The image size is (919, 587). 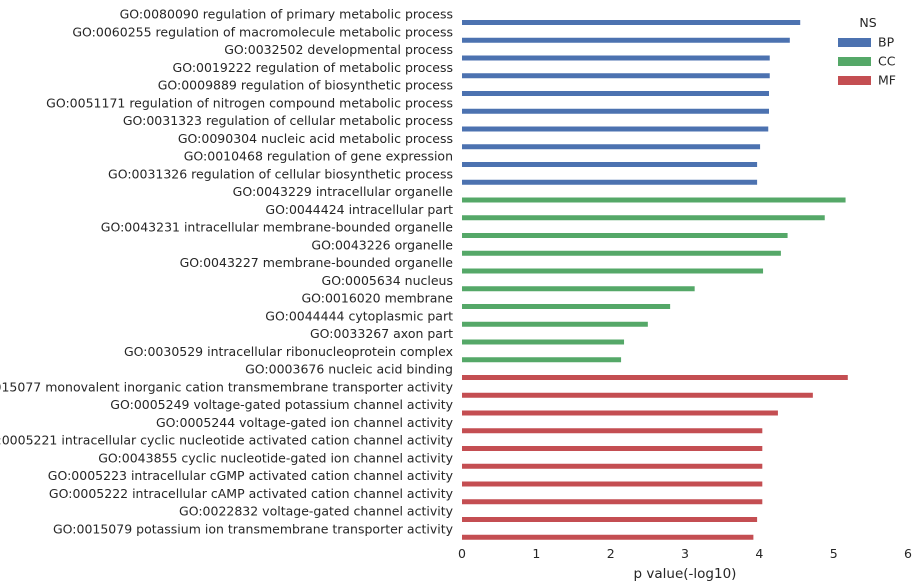 I want to click on x-tick-label: 1, so click(x=536, y=553).